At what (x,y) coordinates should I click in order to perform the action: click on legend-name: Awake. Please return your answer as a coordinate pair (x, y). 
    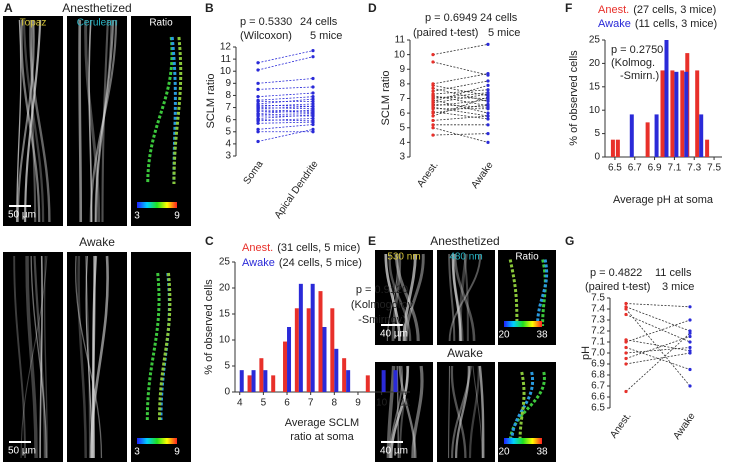
    Looking at the image, I should click on (614, 24).